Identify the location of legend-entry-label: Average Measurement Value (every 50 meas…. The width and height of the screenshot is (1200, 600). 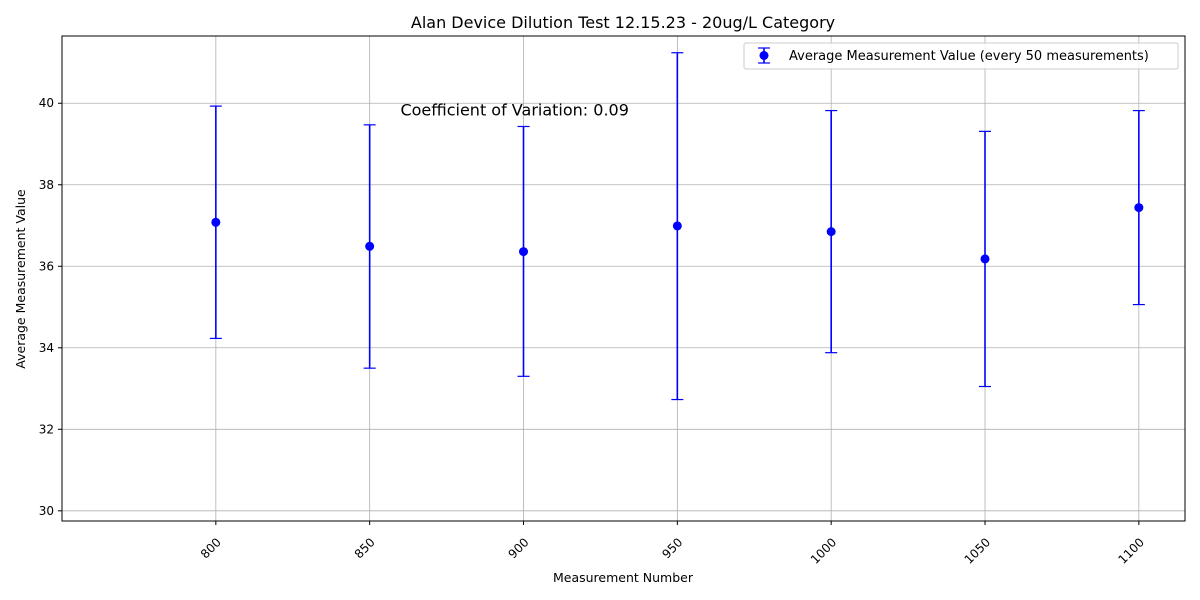
(969, 56).